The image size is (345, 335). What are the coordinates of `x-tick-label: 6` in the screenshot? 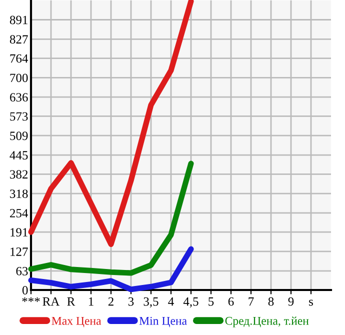 It's located at (231, 301).